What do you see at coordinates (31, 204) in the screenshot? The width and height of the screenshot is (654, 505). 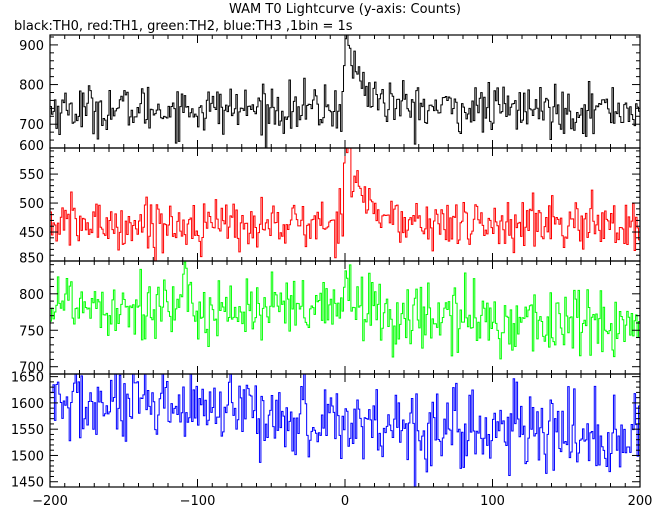 I see `y-tick-label: 500` at bounding box center [31, 204].